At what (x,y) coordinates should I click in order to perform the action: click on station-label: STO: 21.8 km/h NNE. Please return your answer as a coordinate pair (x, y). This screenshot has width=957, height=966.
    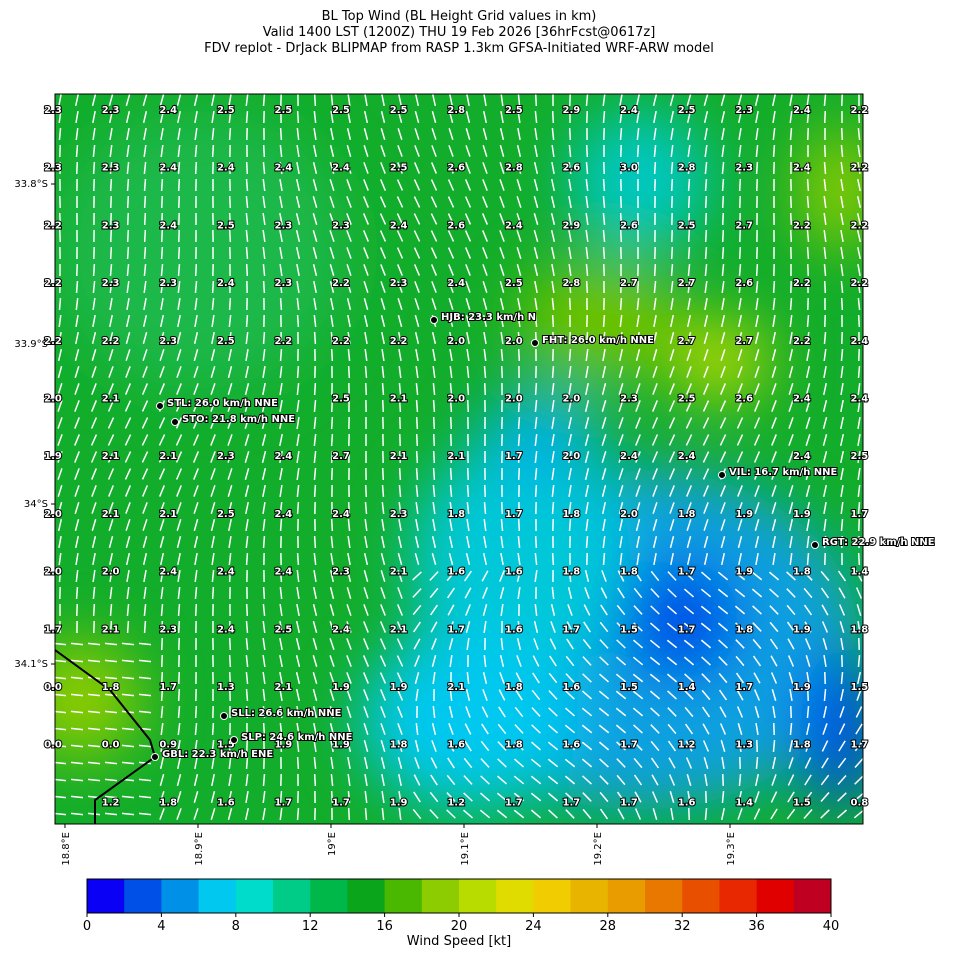
    Looking at the image, I should click on (238, 419).